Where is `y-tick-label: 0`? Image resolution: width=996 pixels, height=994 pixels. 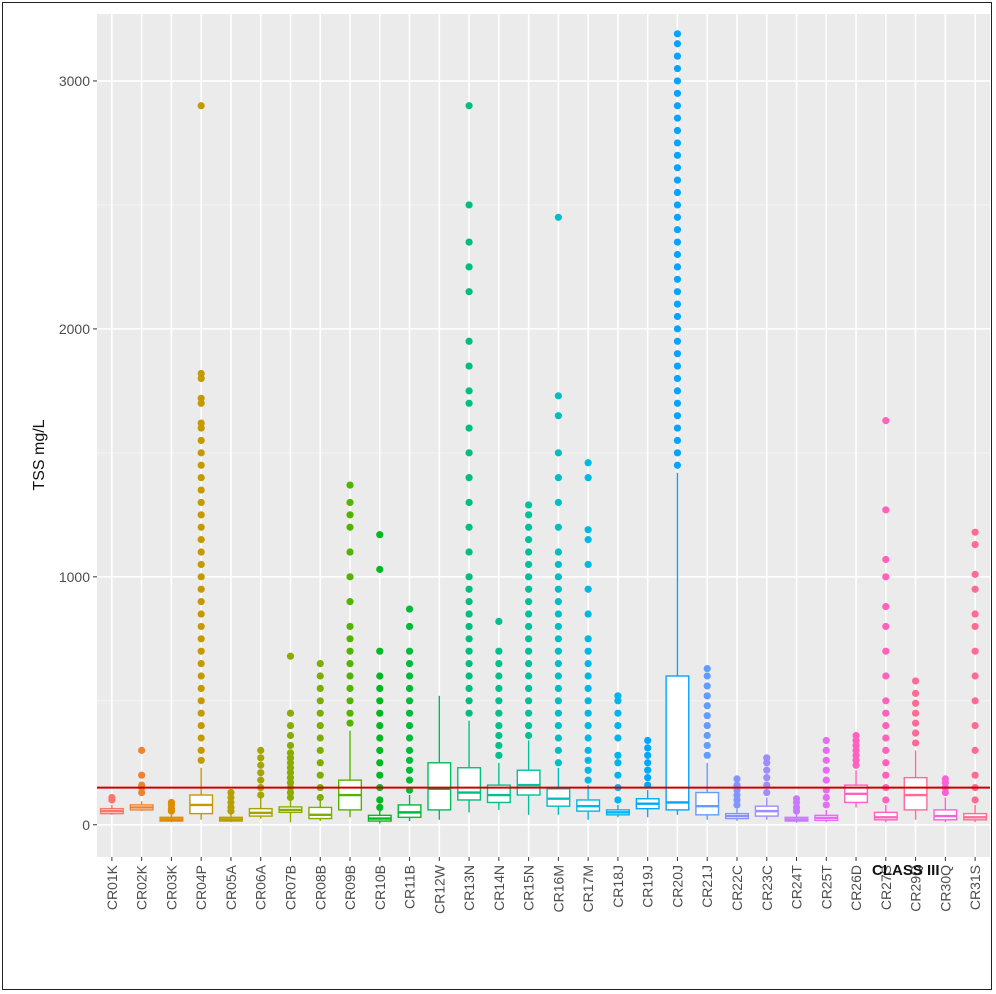 y-tick-label: 0 is located at coordinates (86, 825).